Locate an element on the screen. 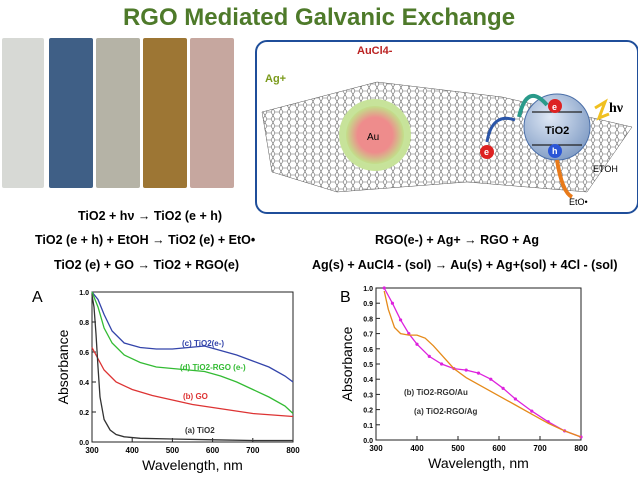 This screenshot has height=483, width=638. equation-right-1: RGO(e-) + Ag+ → RGO + Ag is located at coordinates (457, 240).